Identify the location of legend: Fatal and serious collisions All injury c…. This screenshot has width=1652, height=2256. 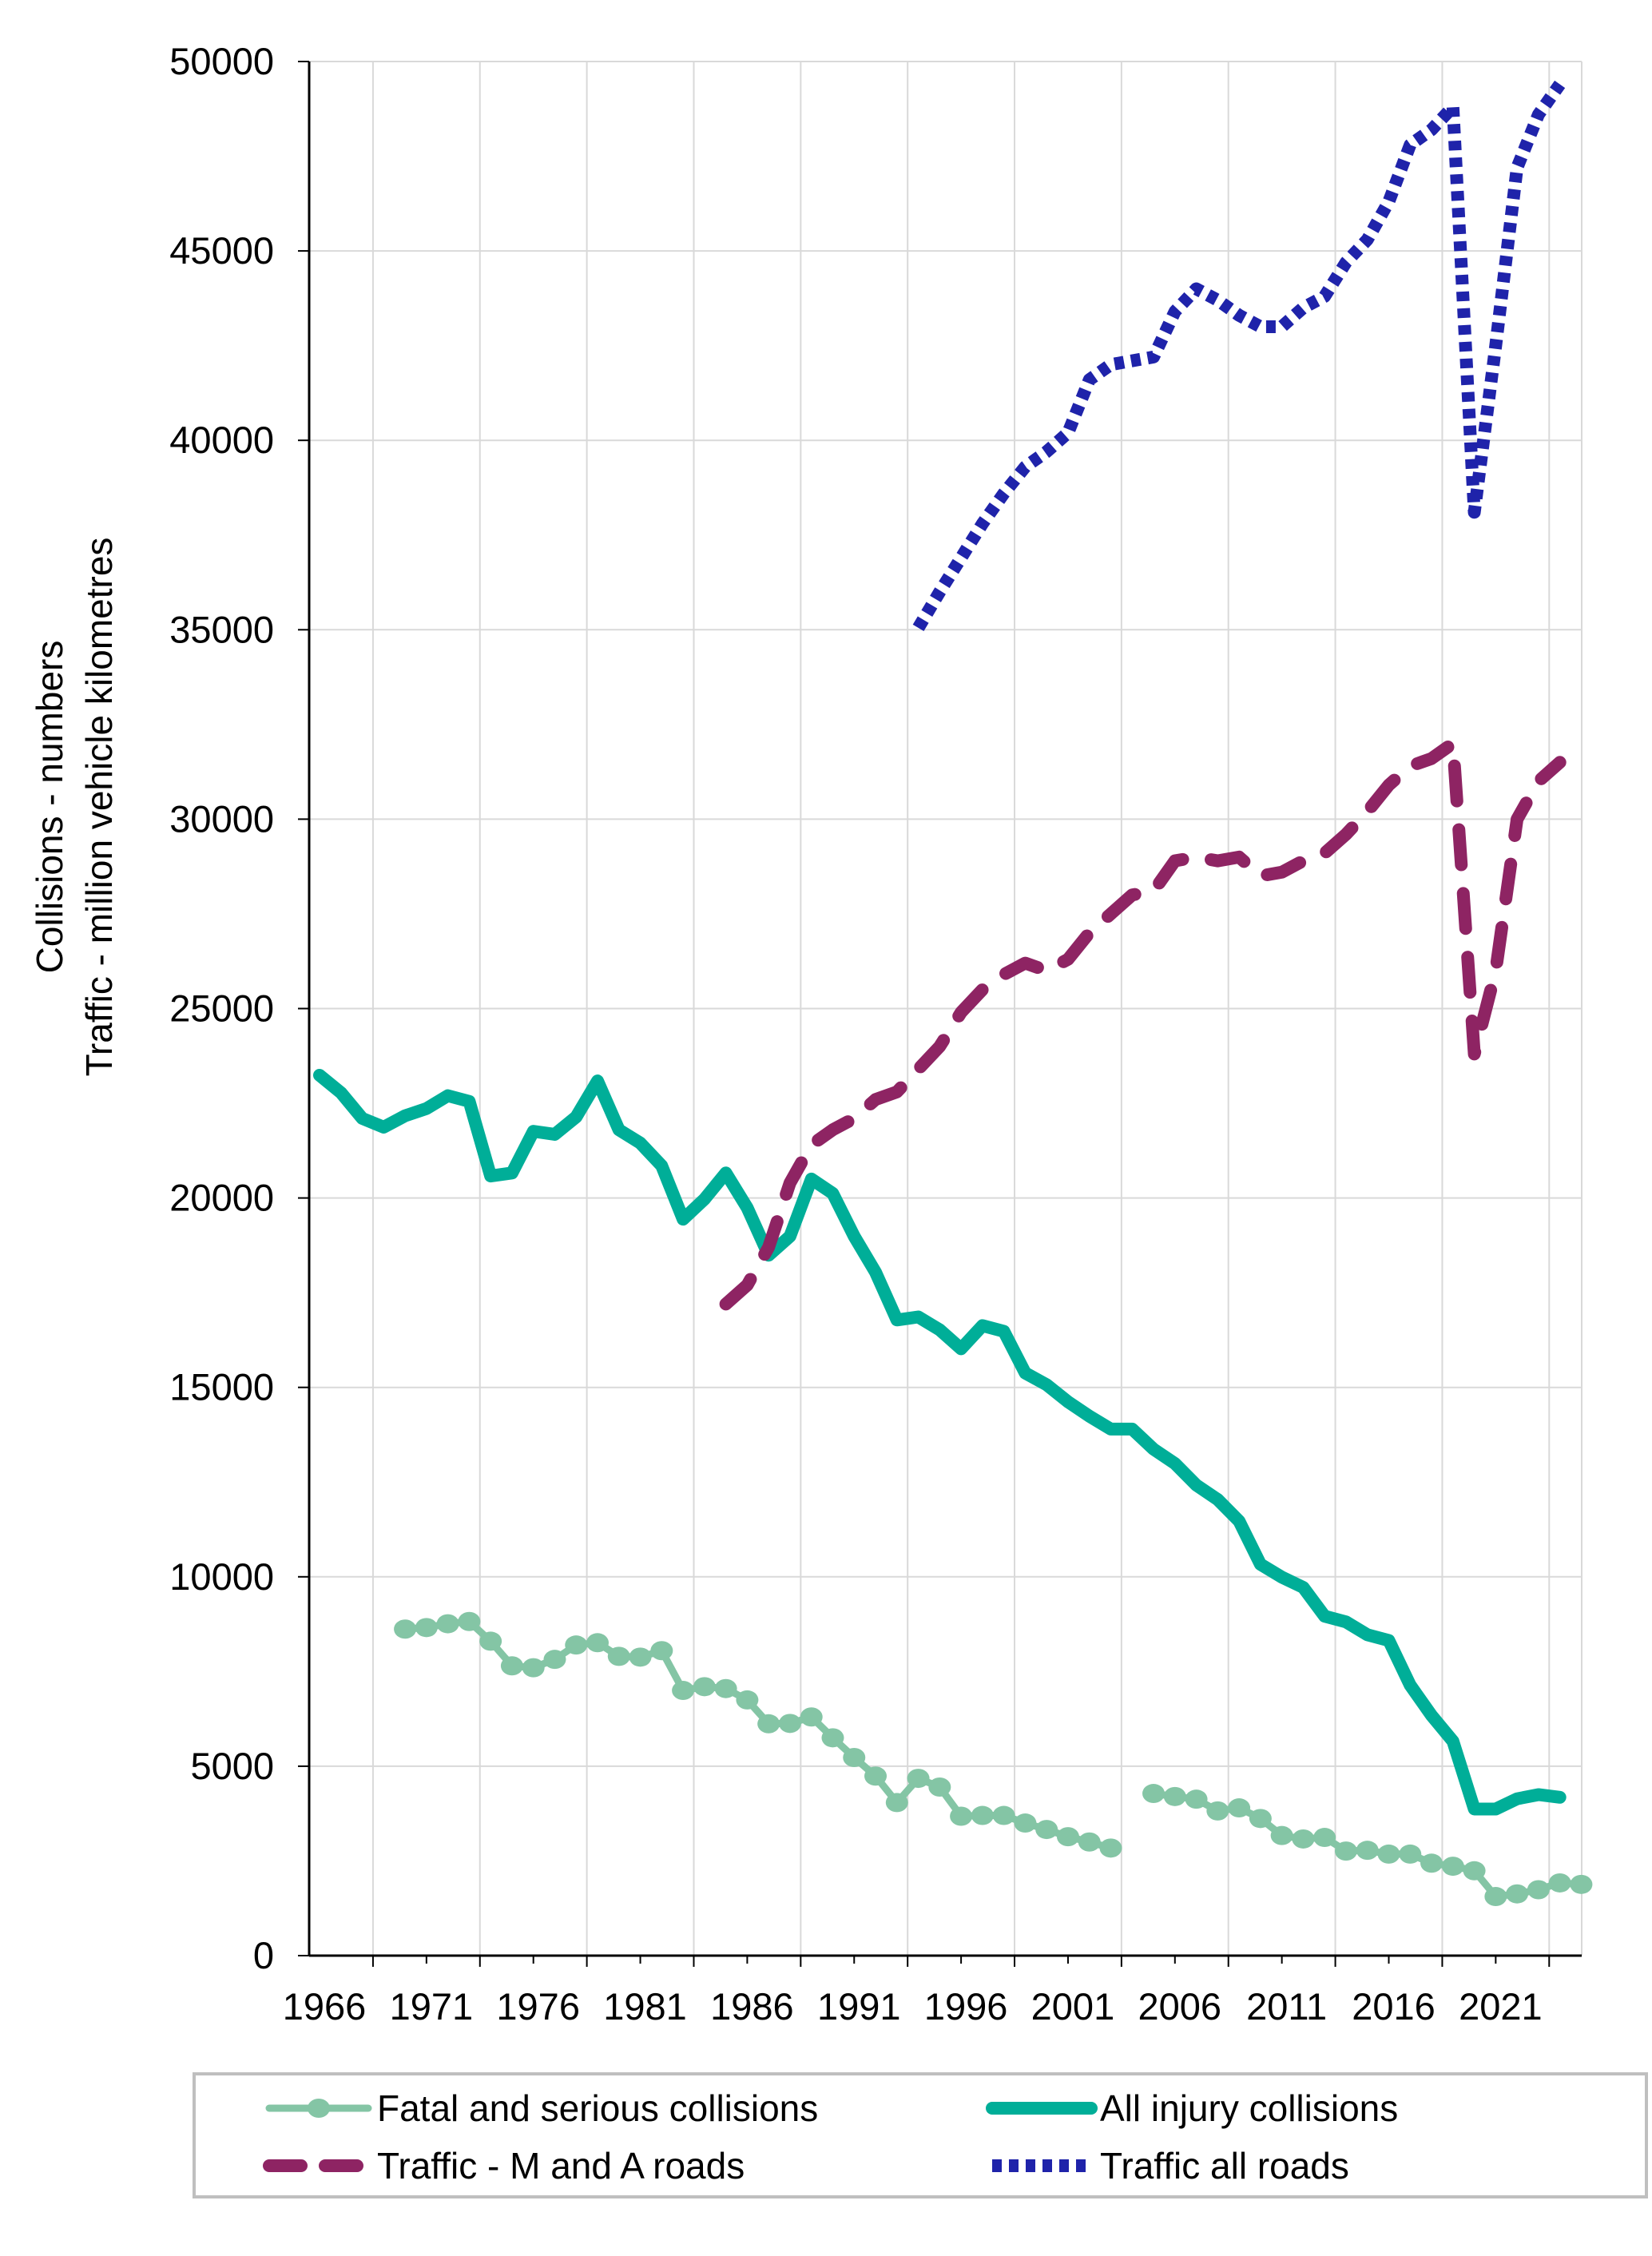
(920, 2135).